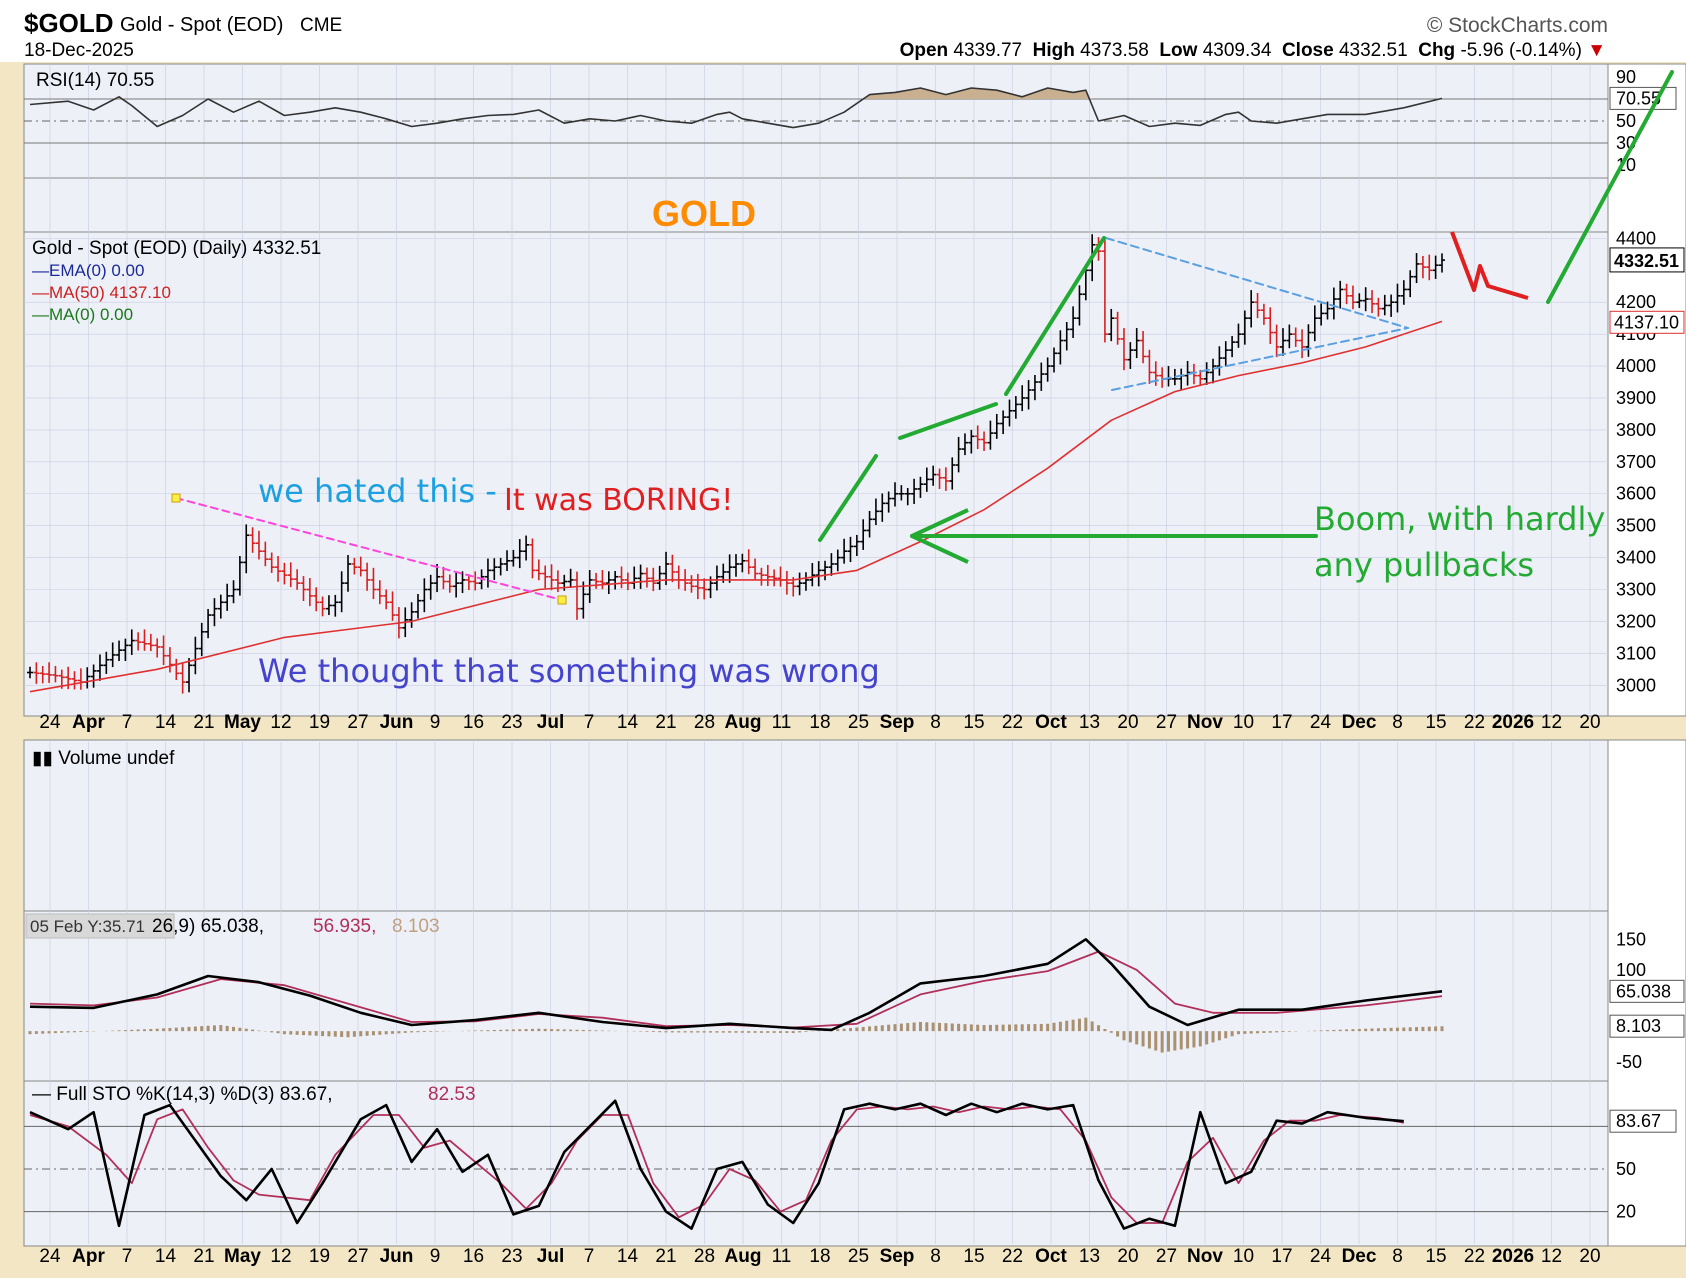 Image resolution: width=1686 pixels, height=1278 pixels. I want to click on sto-d-line, so click(716, 1164).